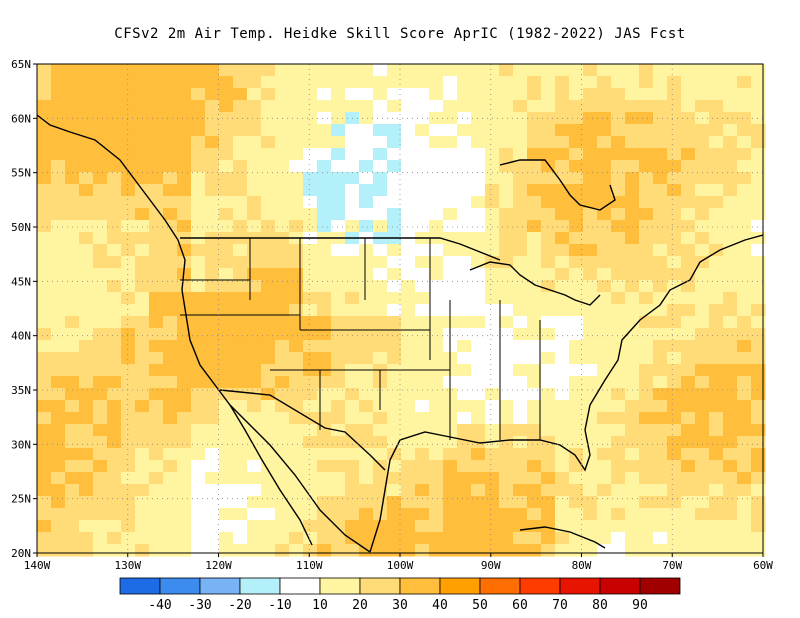 Image resolution: width=800 pixels, height=618 pixels. I want to click on lon-tick-label: 120W, so click(218, 565).